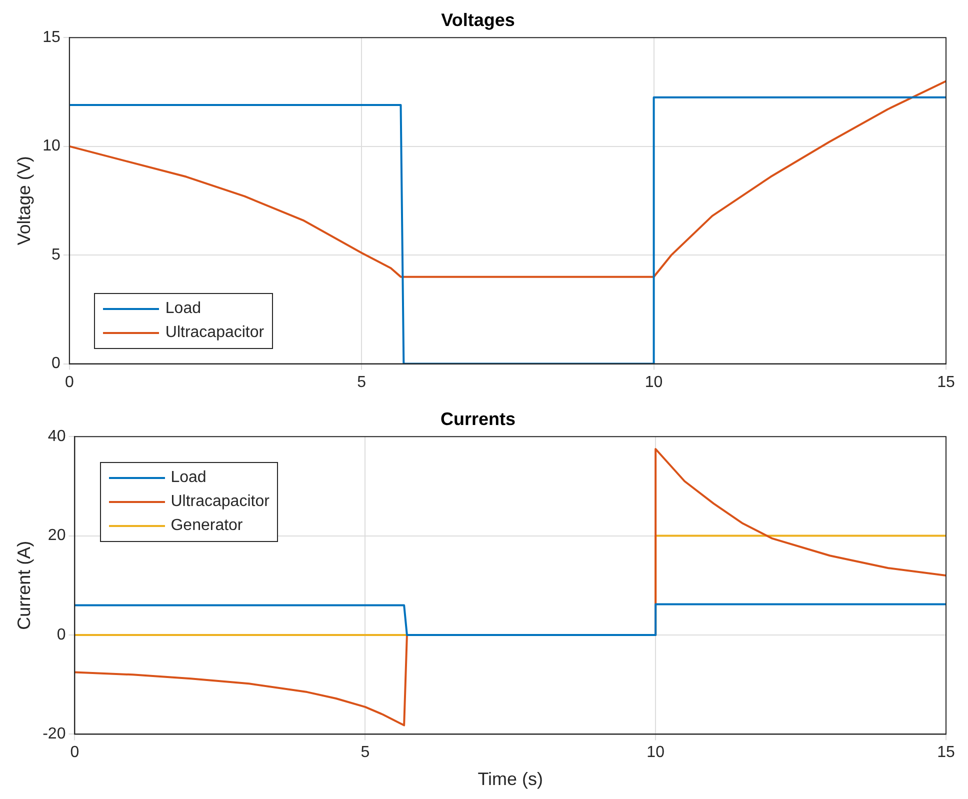 This screenshot has height=799, width=968. I want to click on legend-label: Generator, so click(206, 525).